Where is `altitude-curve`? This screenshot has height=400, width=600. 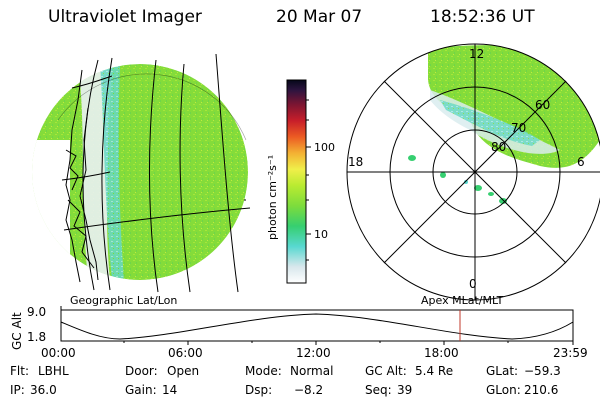
altitude-curve is located at coordinates (317, 326).